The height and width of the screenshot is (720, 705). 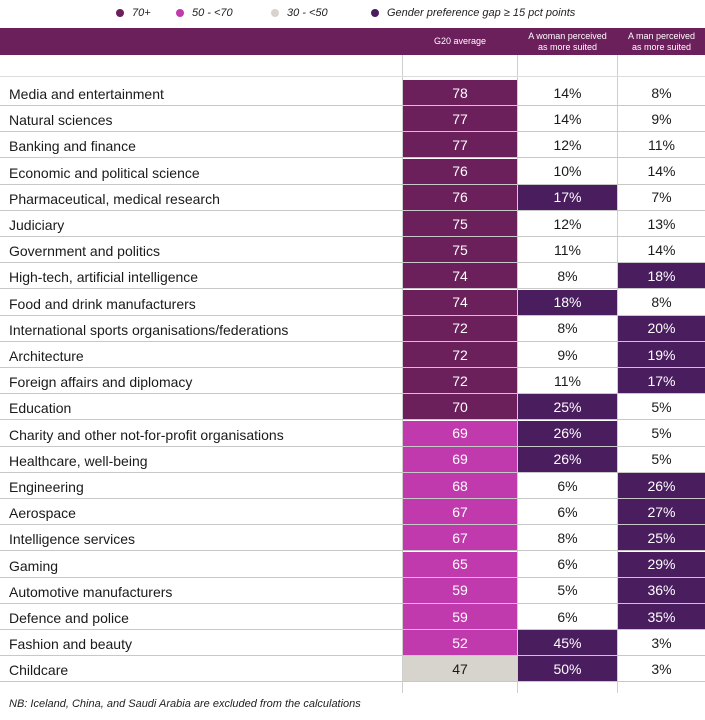 I want to click on man-share-cell: 36%, so click(x=661, y=590).